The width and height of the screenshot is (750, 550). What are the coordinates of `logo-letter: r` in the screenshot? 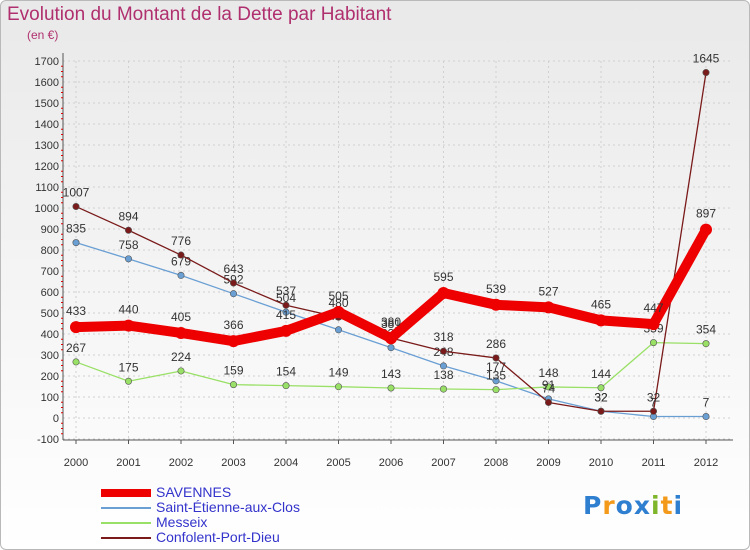 It's located at (609, 505).